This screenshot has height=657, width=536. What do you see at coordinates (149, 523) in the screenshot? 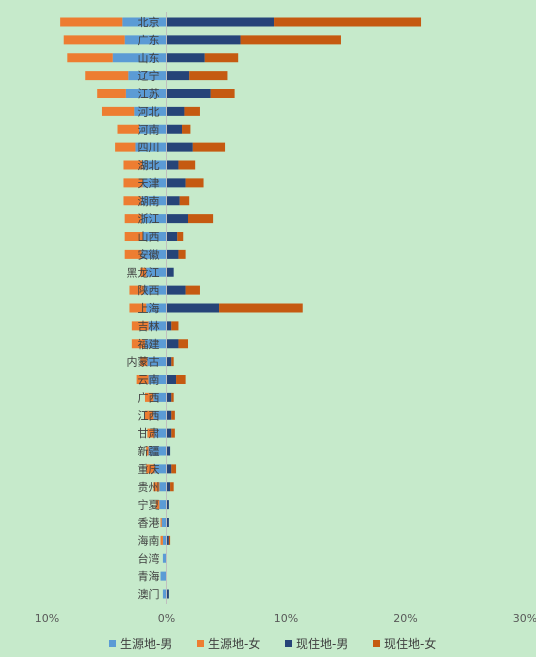
I see `category-label: 香港` at bounding box center [149, 523].